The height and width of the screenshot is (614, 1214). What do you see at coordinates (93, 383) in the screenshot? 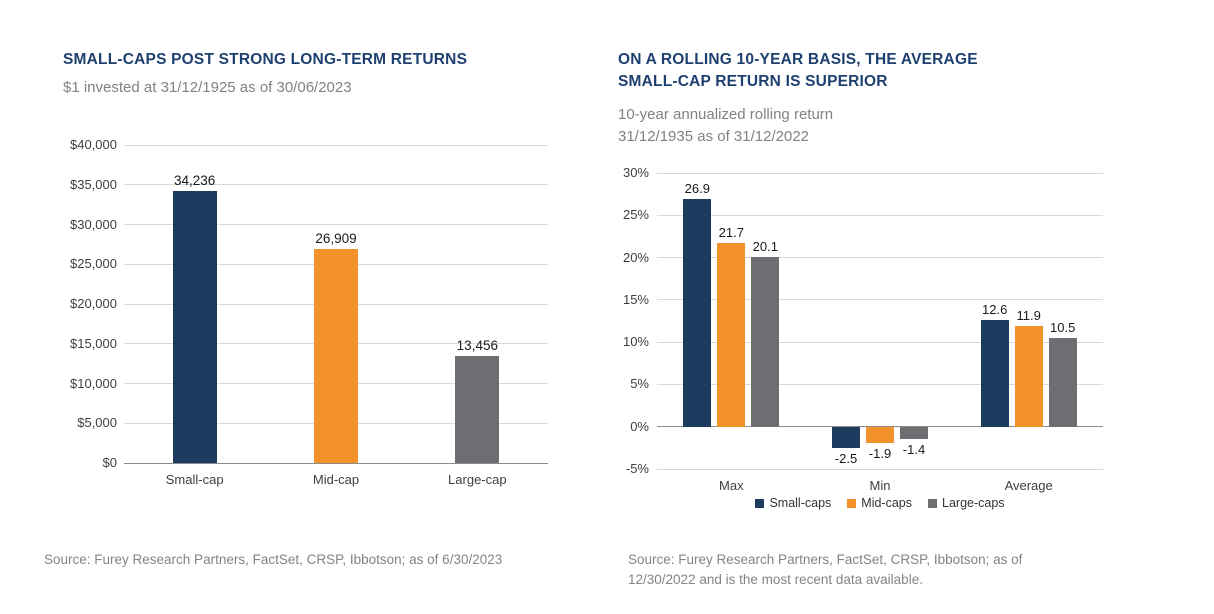
I see `y-tick-label: $10,000` at bounding box center [93, 383].